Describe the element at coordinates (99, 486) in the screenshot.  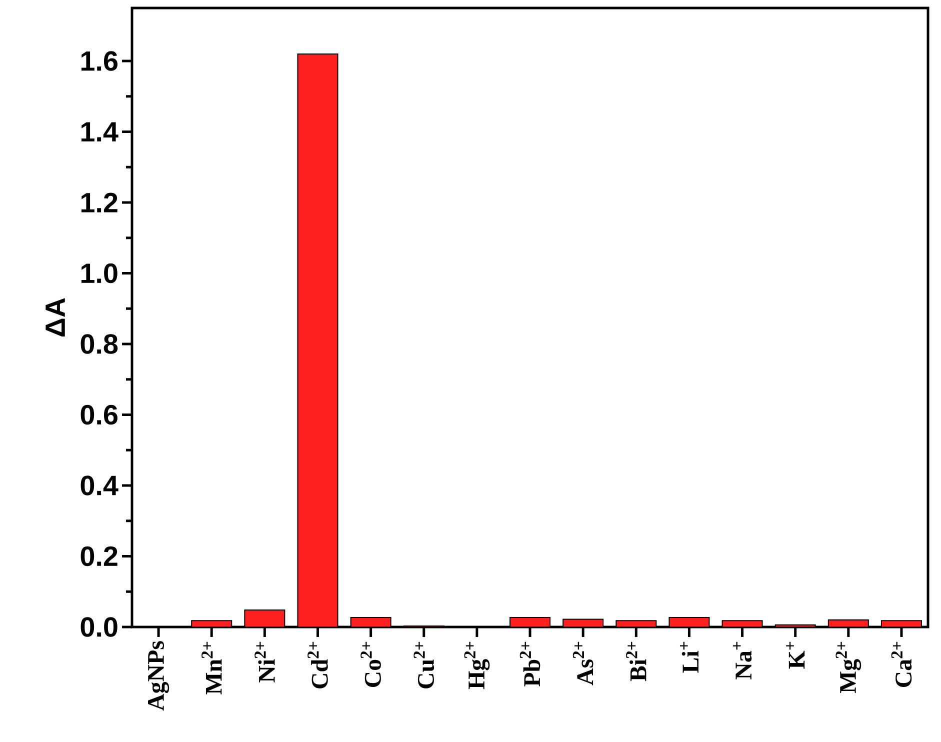
I see `y-tick-label: 0.4` at that location.